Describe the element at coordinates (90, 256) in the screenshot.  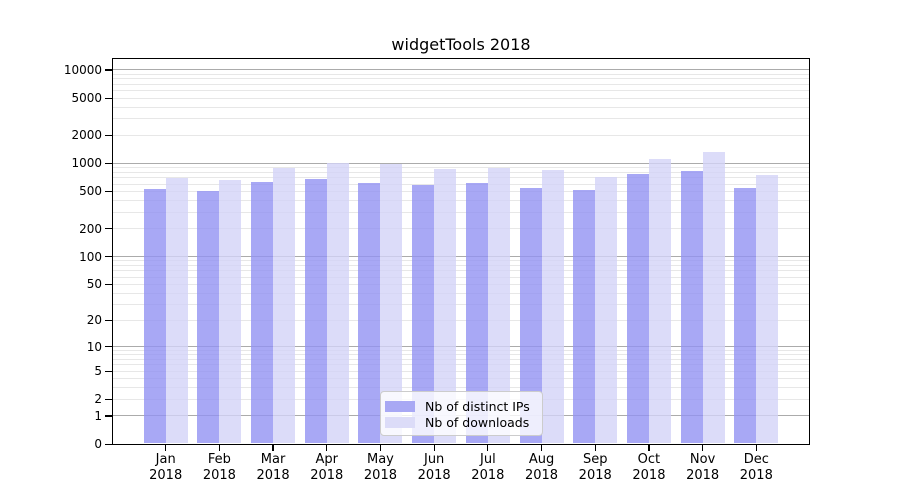
I see `y-tick-label: 100` at that location.